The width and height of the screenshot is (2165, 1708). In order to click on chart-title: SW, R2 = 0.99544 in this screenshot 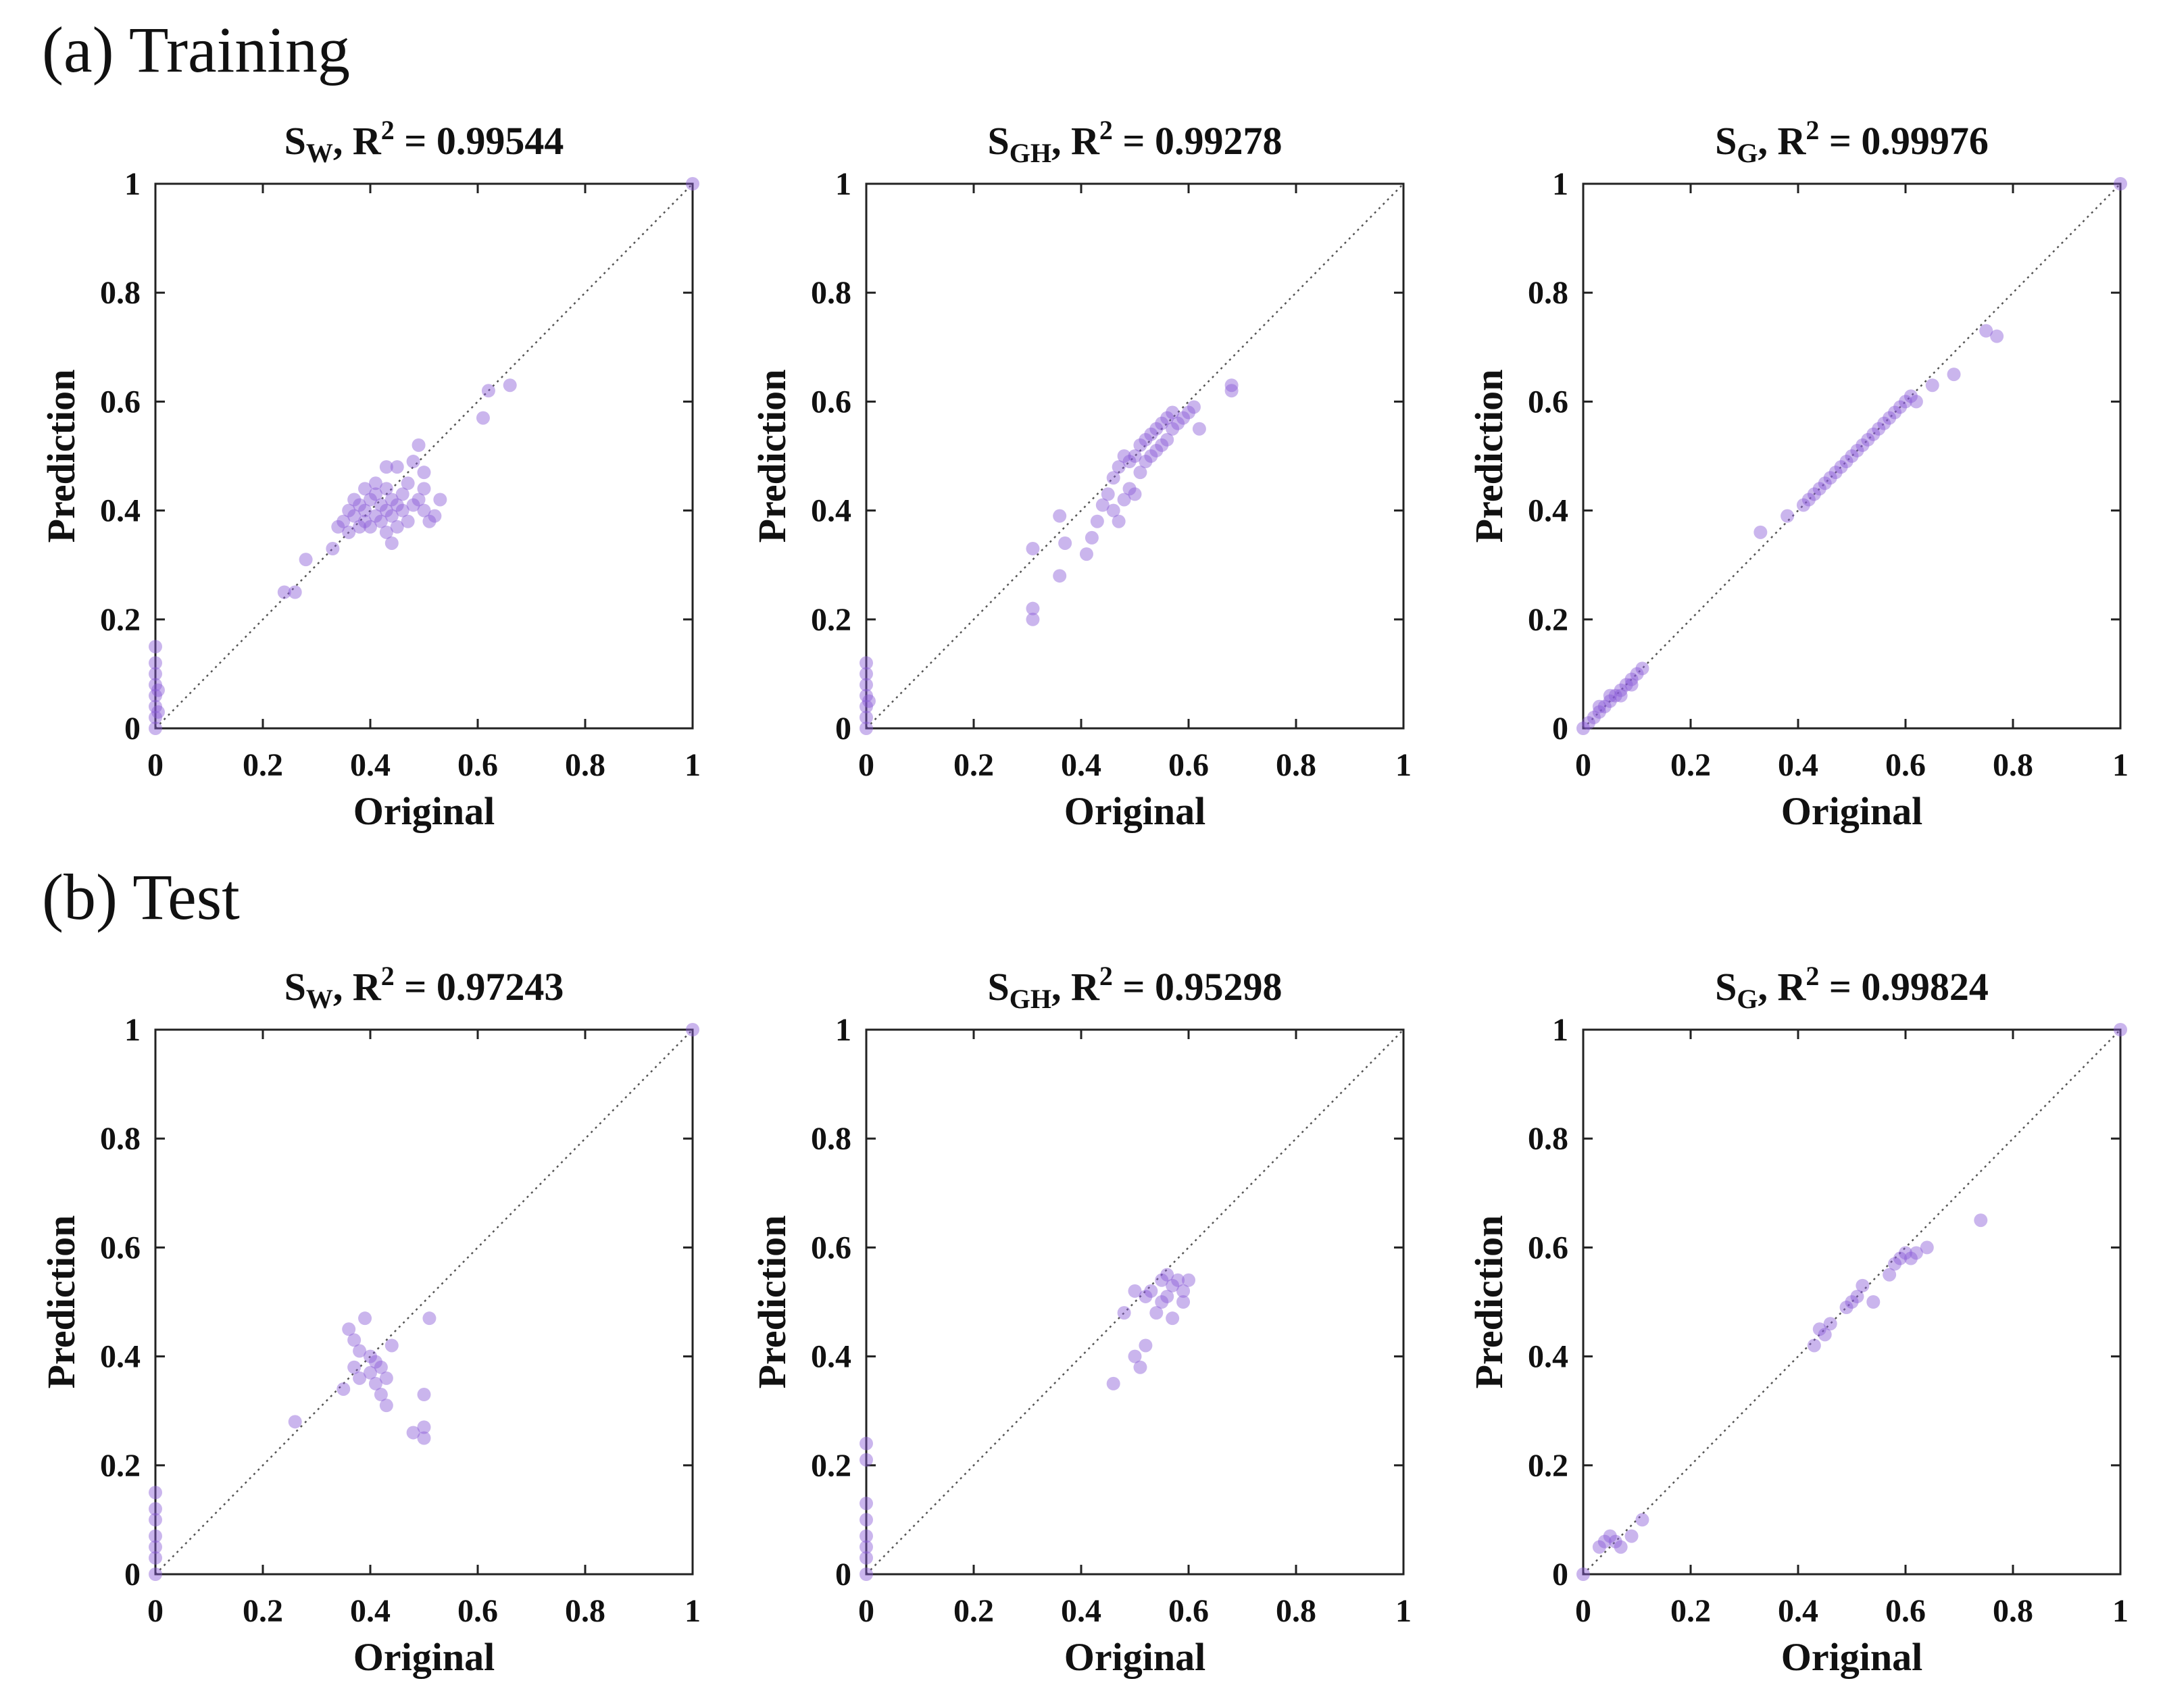, I will do `click(424, 142)`.